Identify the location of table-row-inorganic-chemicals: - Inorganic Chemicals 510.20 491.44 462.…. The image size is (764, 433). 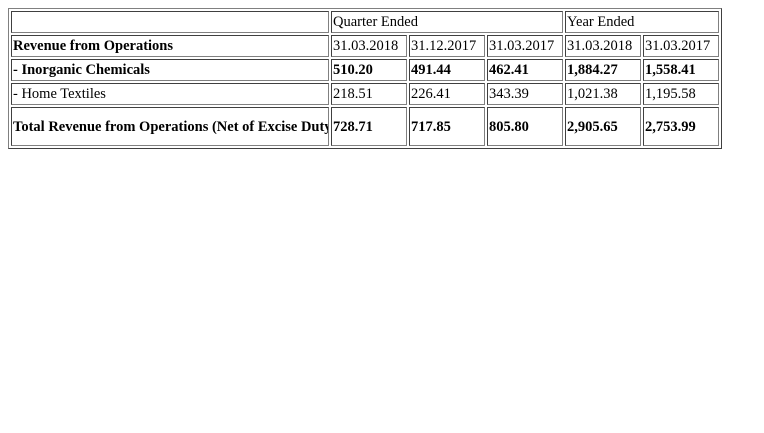
(365, 70).